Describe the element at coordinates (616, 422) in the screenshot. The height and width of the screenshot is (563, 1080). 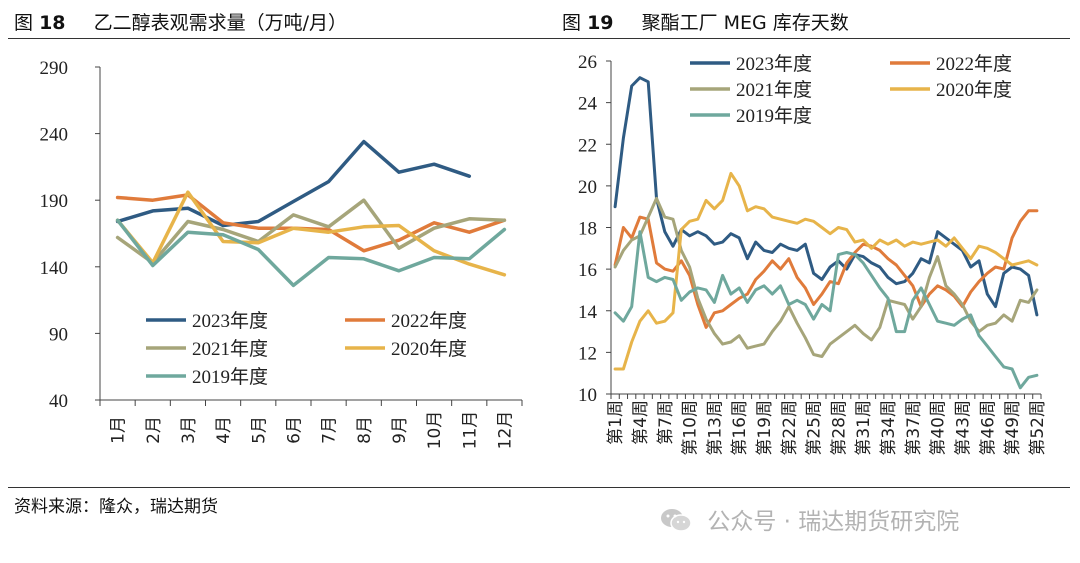
I see `right-x-tick-label: 第1周` at that location.